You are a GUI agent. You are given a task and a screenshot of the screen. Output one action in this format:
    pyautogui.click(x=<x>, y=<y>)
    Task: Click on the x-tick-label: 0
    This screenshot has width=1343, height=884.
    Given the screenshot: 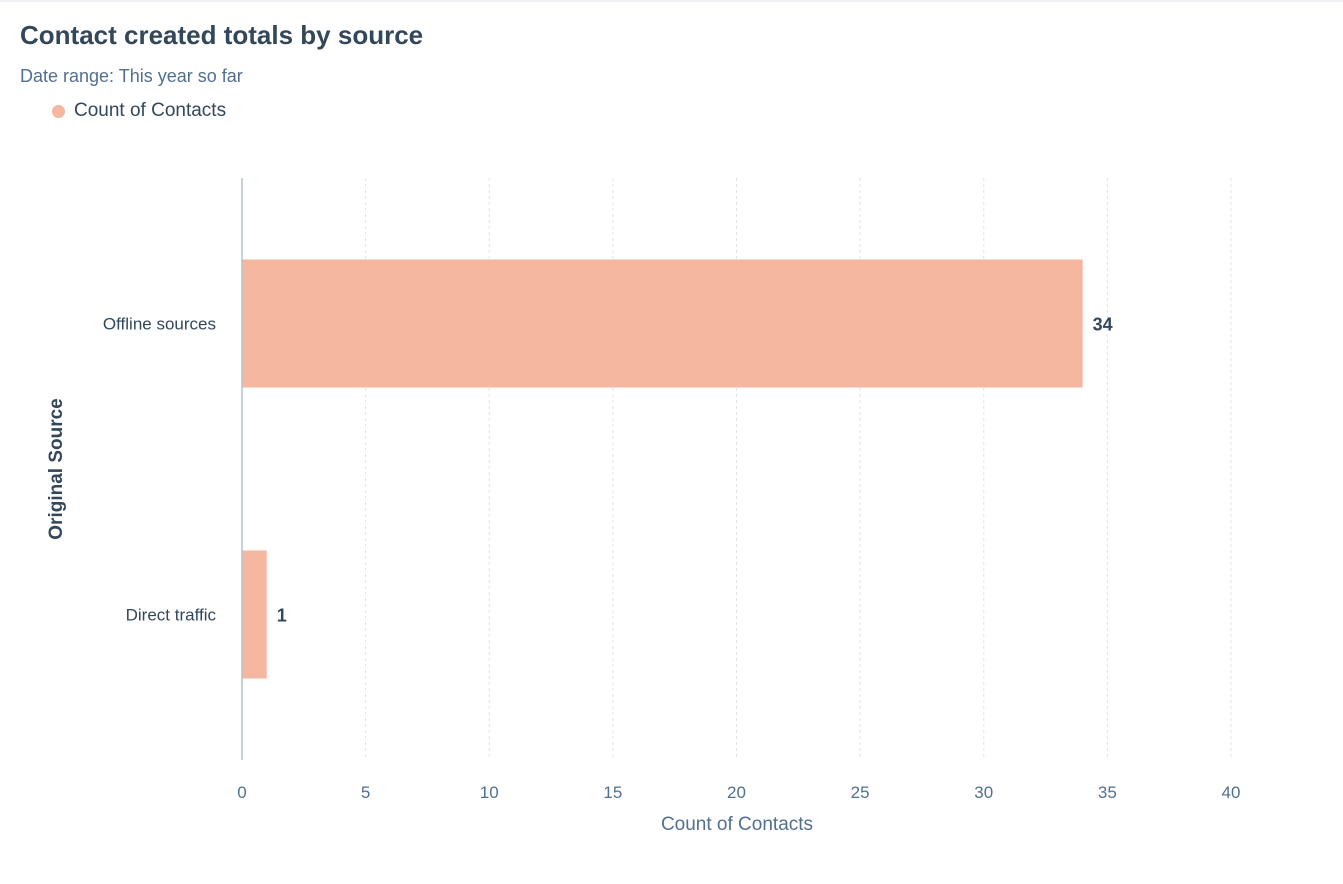 What is the action you would take?
    pyautogui.click(x=241, y=792)
    